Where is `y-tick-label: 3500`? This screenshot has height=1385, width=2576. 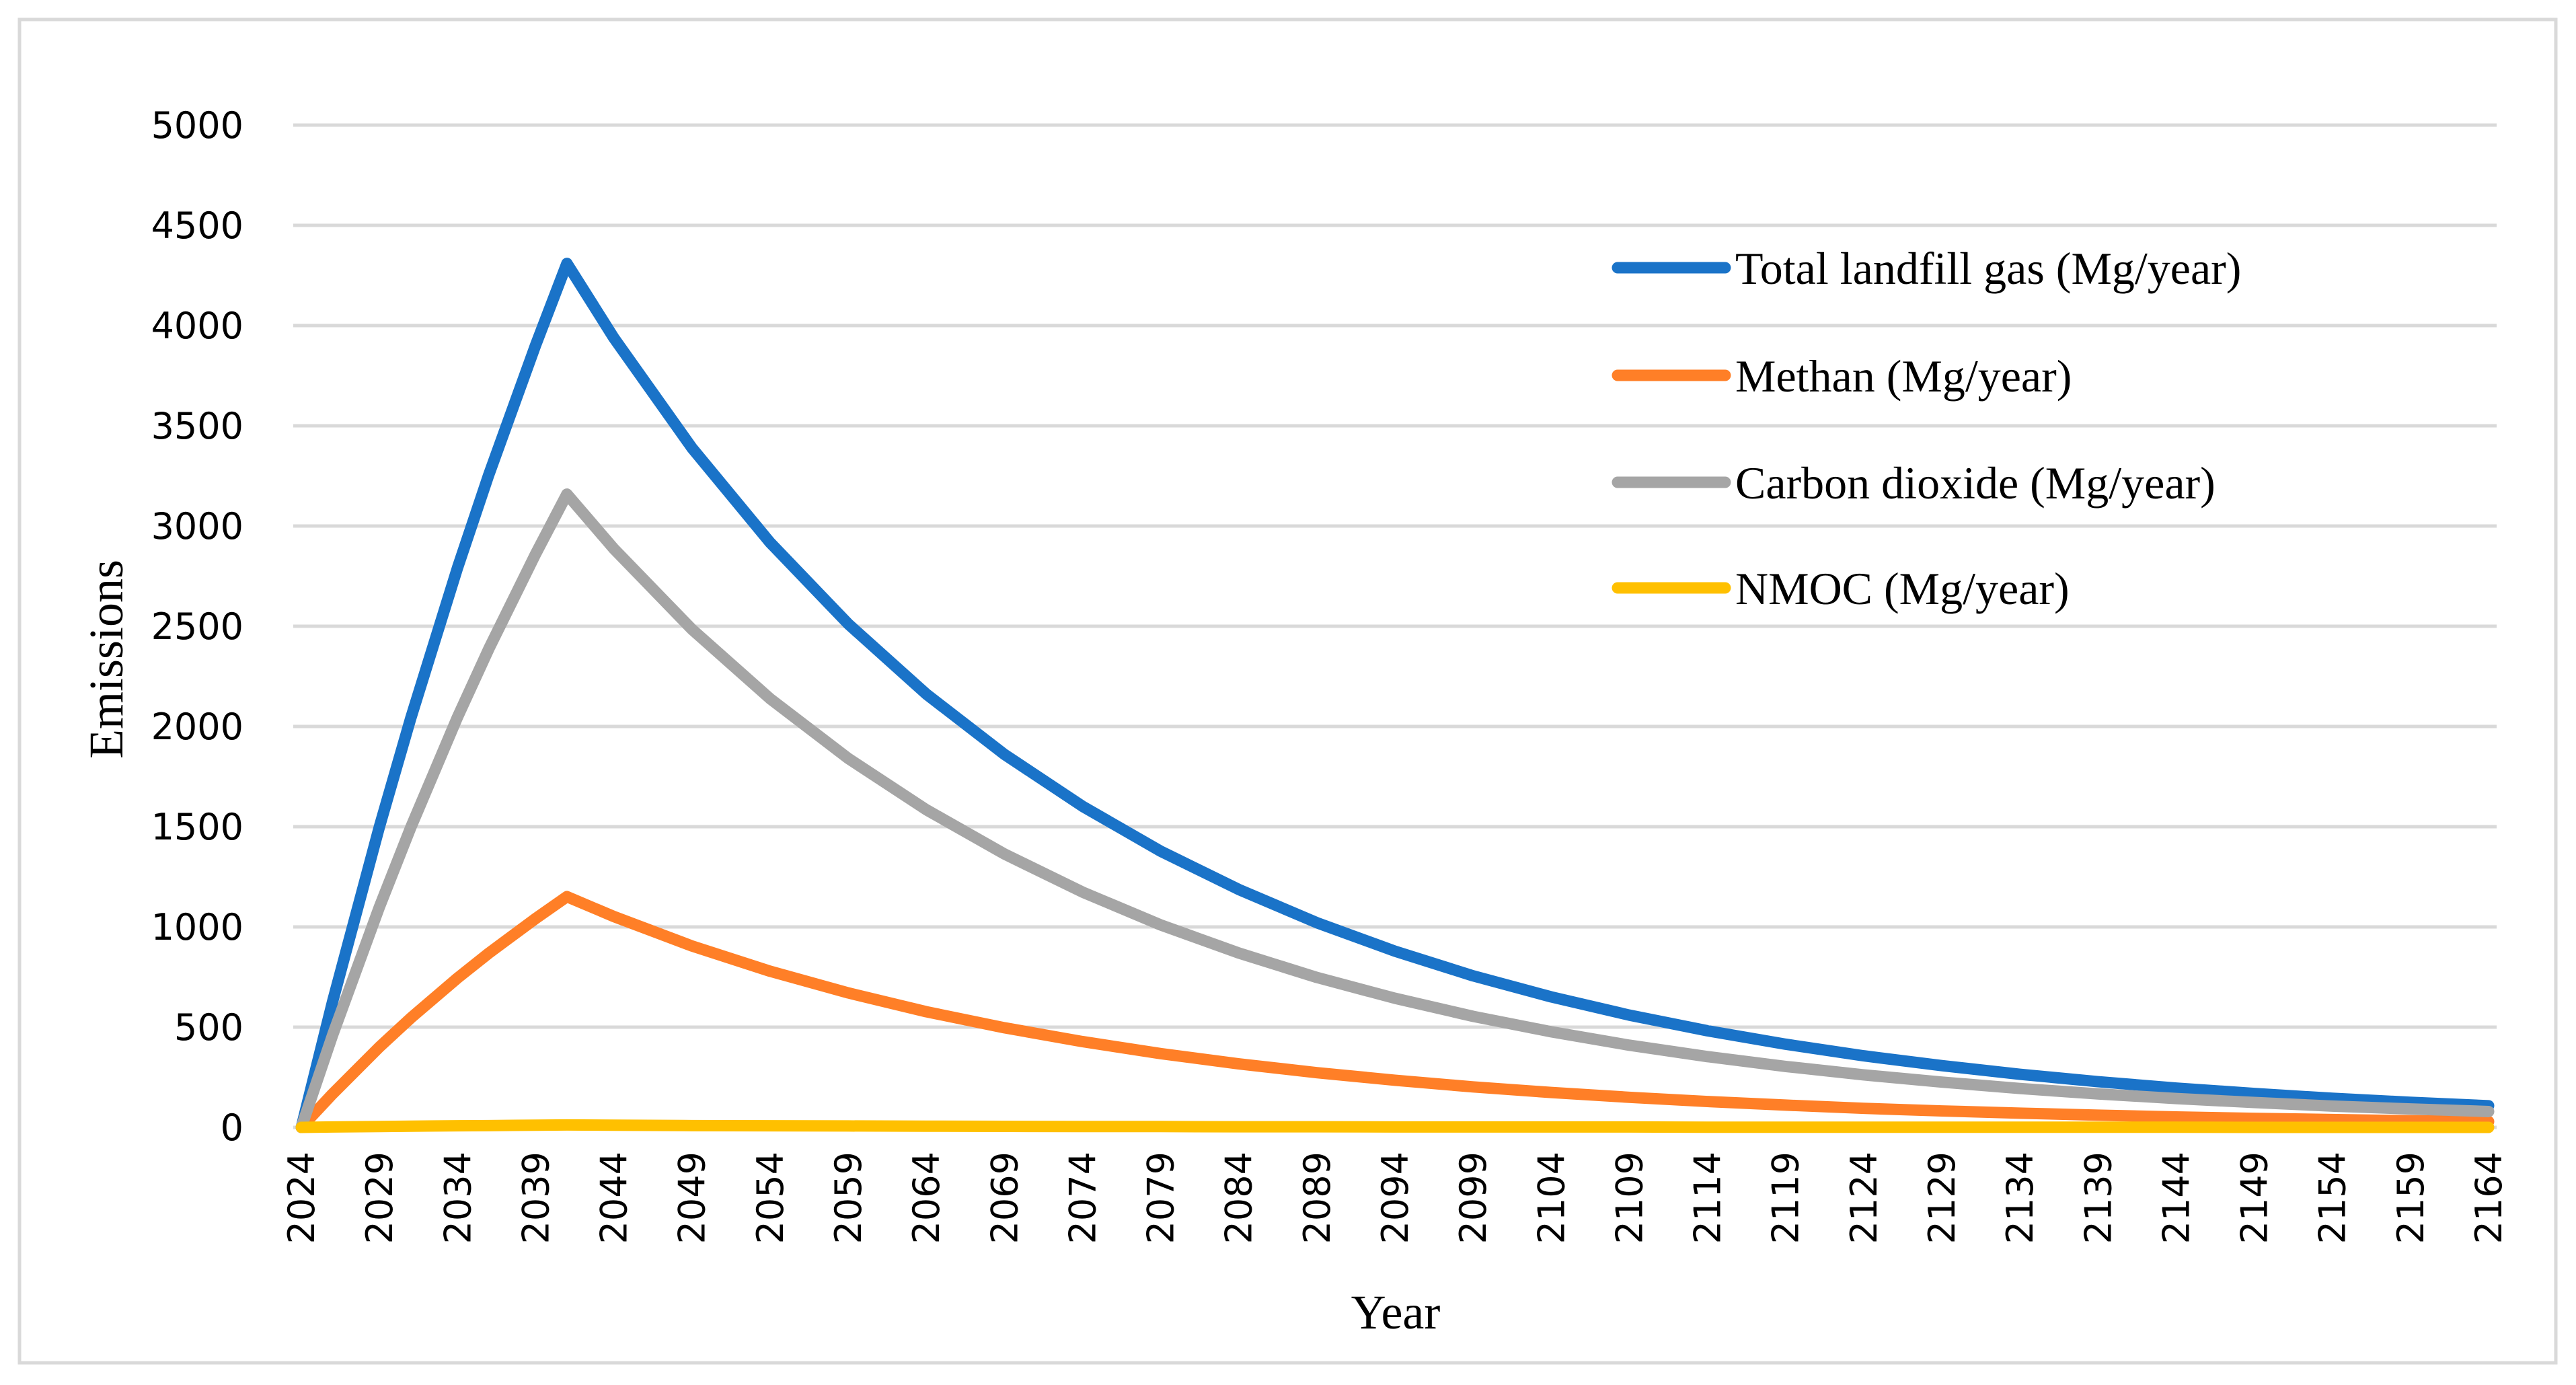
y-tick-label: 3500 is located at coordinates (197, 426).